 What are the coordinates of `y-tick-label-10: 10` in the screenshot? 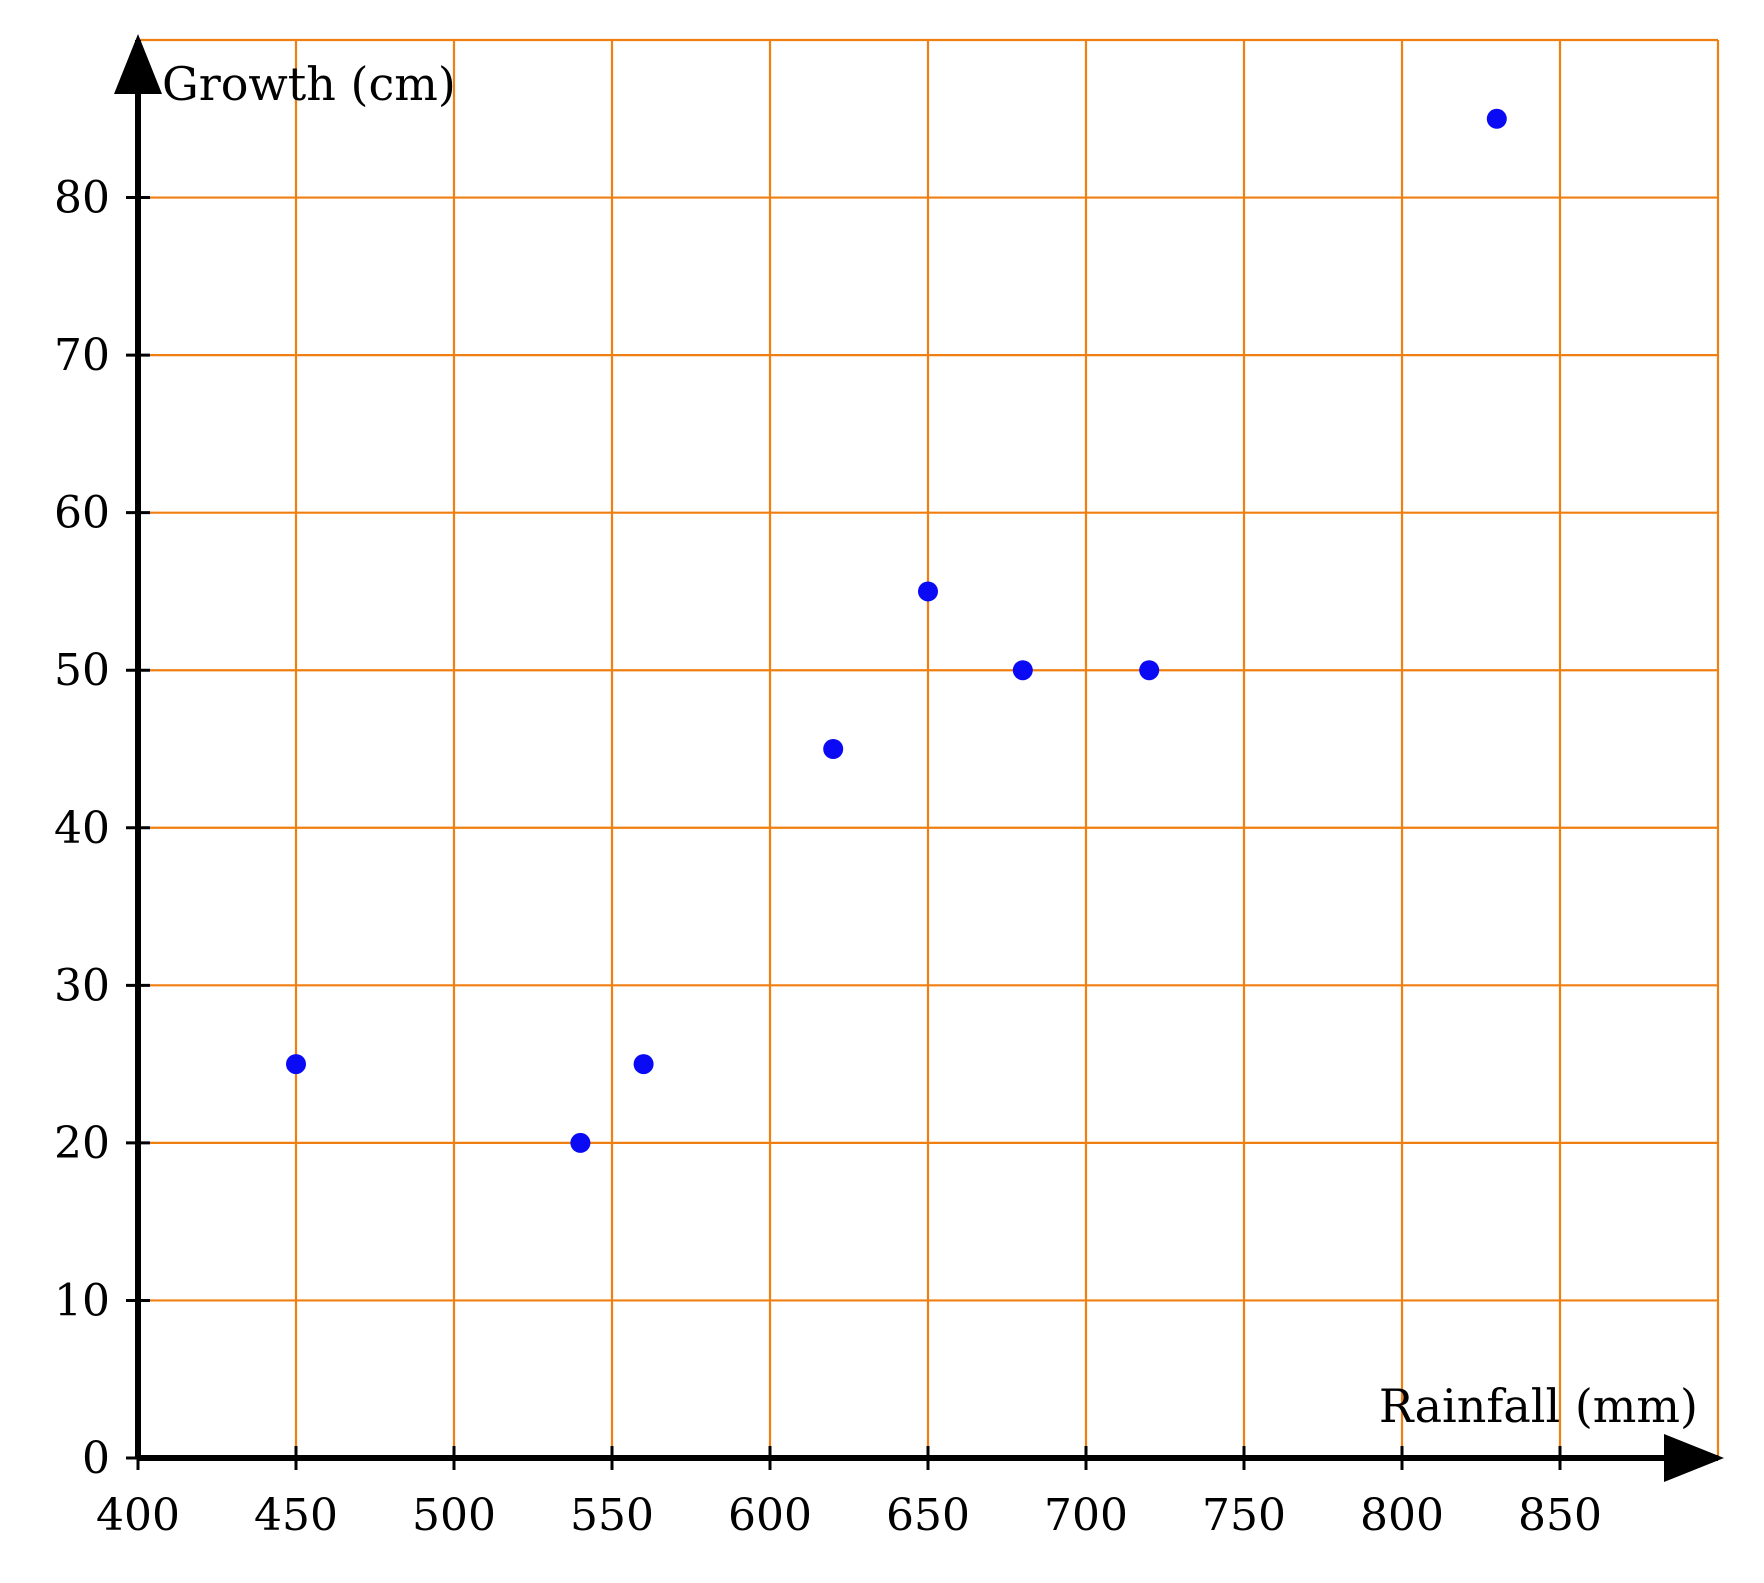 It's located at (82, 1300).